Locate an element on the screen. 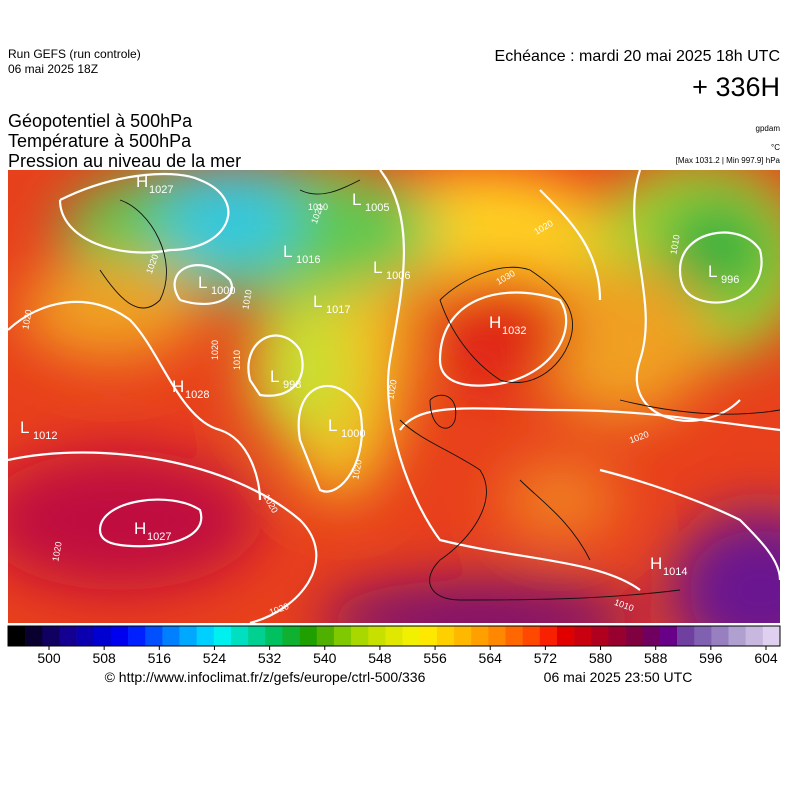 This screenshot has height=789, width=788. run: Run GEFS (run controle) is located at coordinates (74, 54).